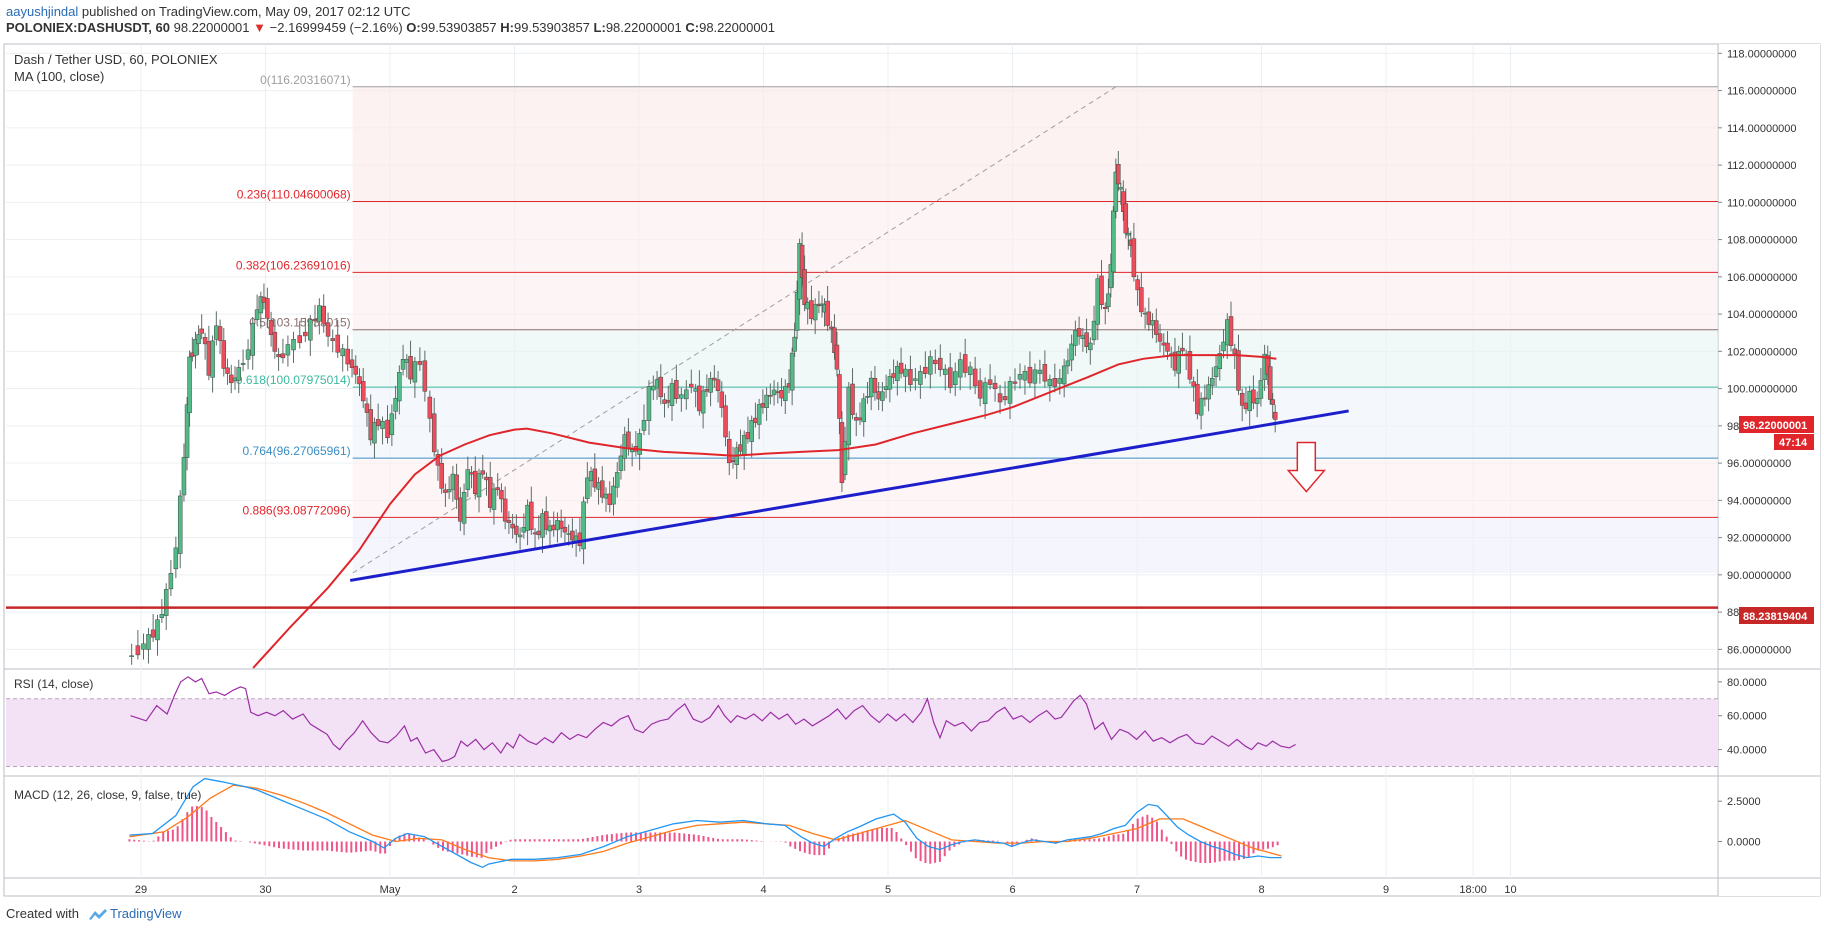  What do you see at coordinates (1759, 464) in the screenshot?
I see `price-tick-label: 96.00000000` at bounding box center [1759, 464].